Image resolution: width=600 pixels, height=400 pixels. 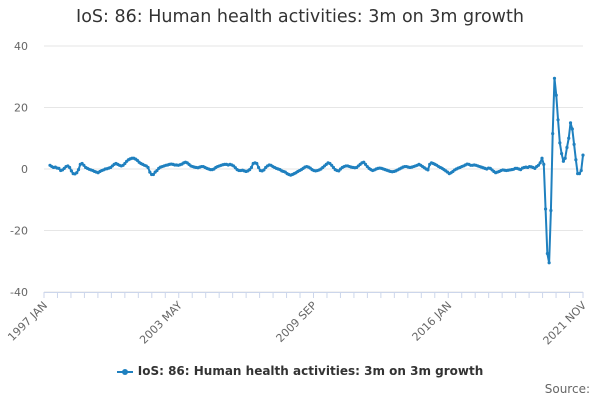 What do you see at coordinates (21, 46) in the screenshot?
I see `y-tick-label: 40` at bounding box center [21, 46].